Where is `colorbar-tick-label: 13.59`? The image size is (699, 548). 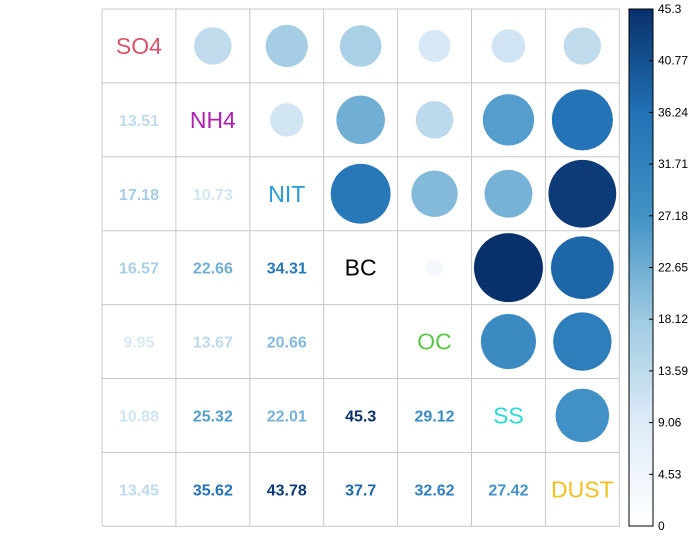
colorbar-tick-label: 13.59 is located at coordinates (673, 371).